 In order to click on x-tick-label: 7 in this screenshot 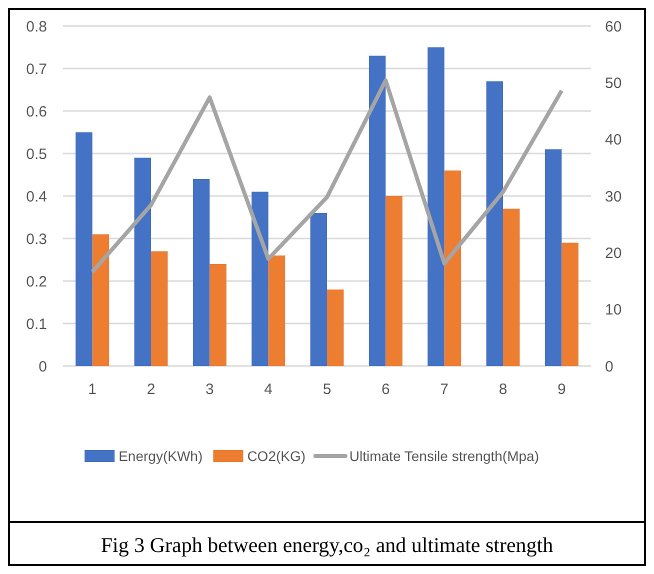, I will do `click(444, 389)`.